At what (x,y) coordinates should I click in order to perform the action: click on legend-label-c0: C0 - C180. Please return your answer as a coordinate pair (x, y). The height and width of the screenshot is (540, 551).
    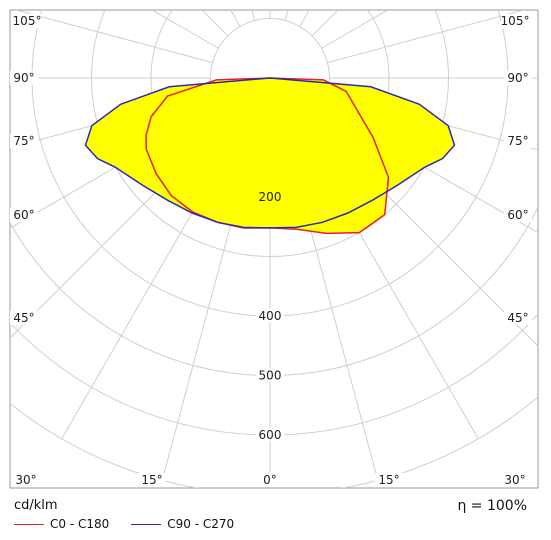
    Looking at the image, I should click on (80, 524).